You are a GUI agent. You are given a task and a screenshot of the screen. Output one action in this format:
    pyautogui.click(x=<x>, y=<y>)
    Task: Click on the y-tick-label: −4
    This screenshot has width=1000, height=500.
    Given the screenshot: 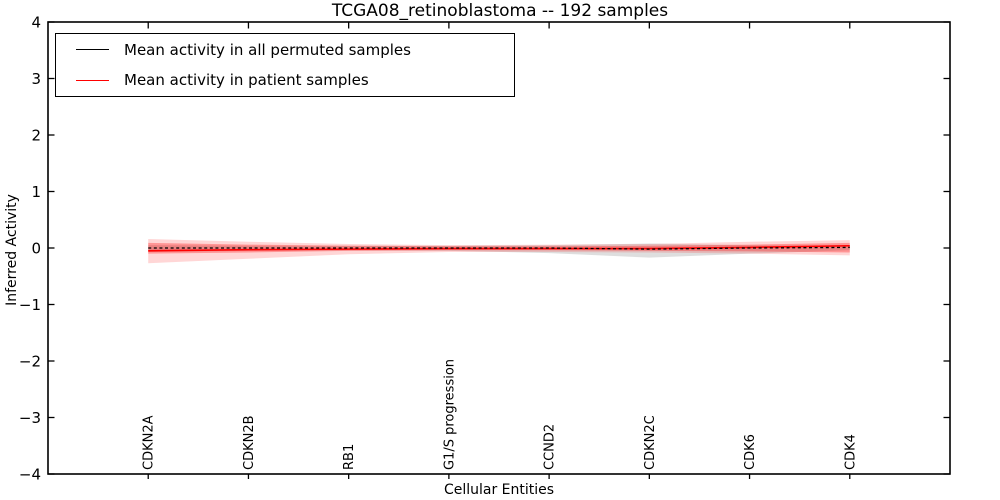 What is the action you would take?
    pyautogui.click(x=30, y=475)
    